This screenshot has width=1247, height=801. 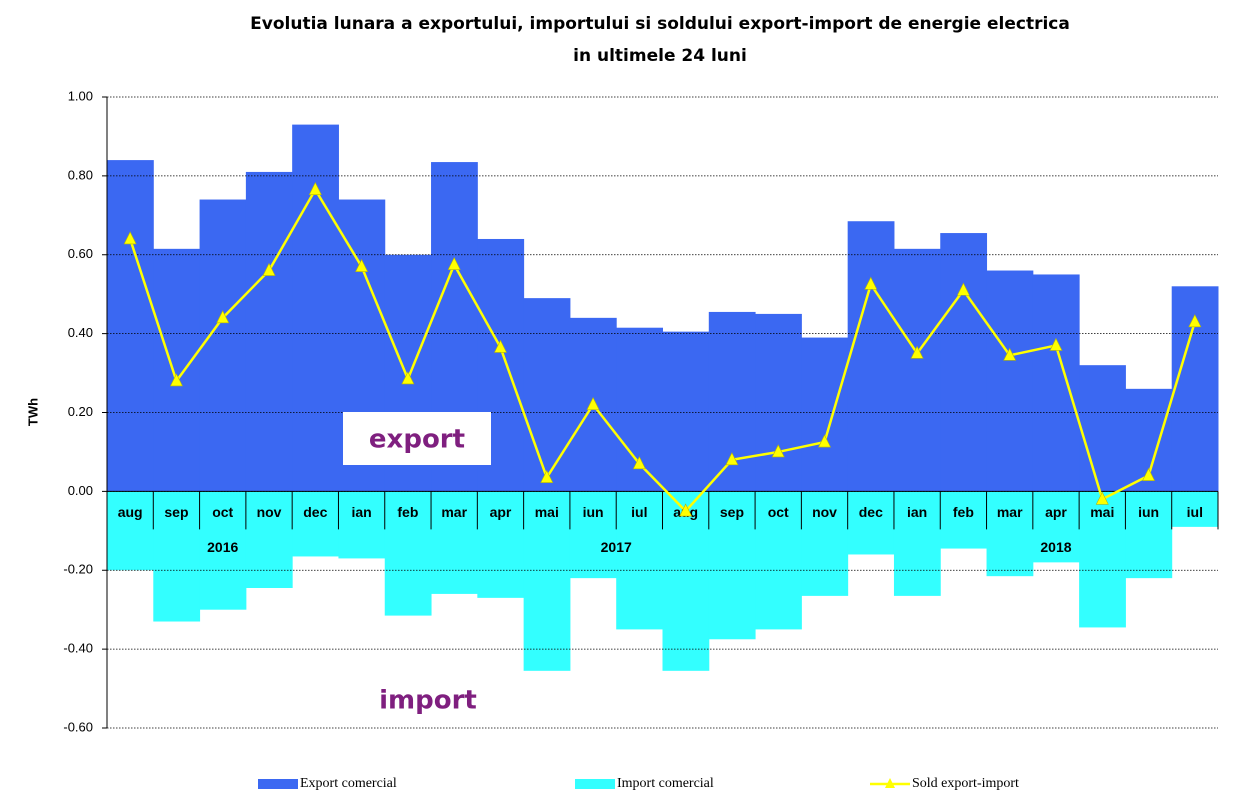 I want to click on legend-label: Import comercial, so click(x=665, y=783).